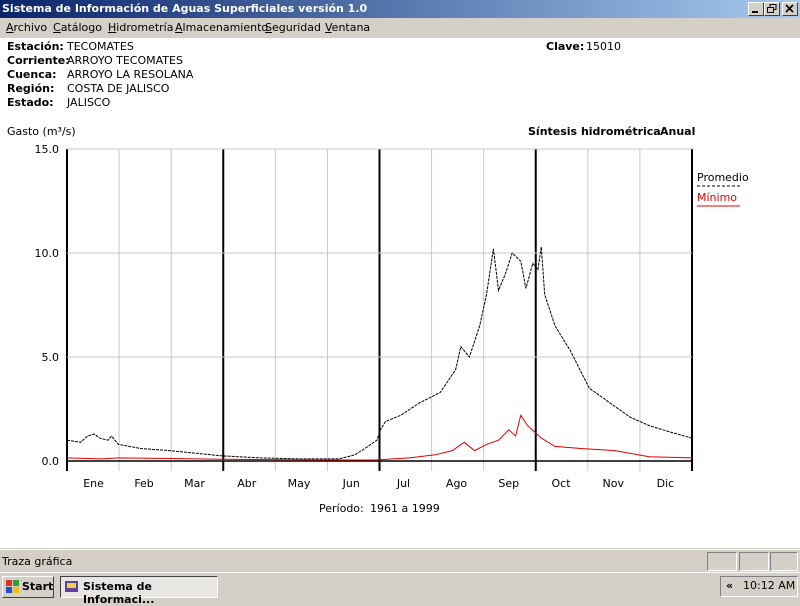  I want to click on restore-button, so click(772, 9).